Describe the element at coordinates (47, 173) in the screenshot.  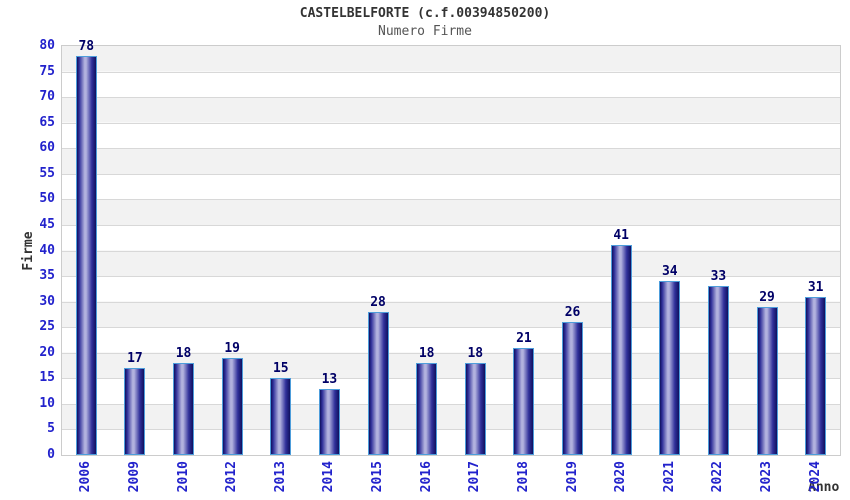
I see `y-tick-label: 55` at that location.